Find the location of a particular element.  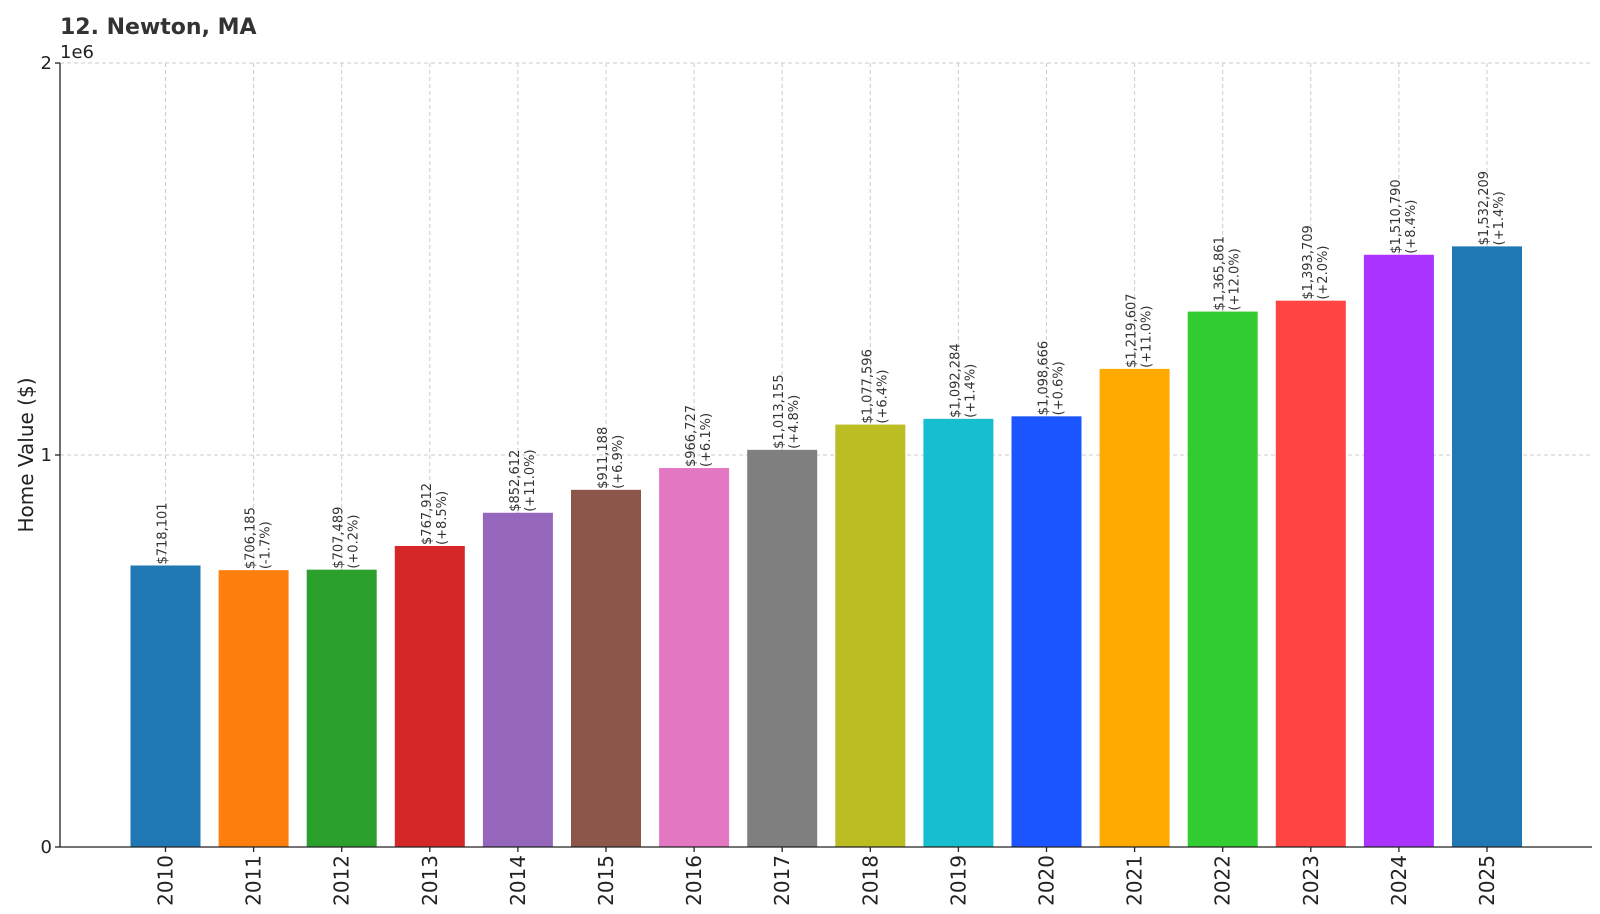

y-ticks: 0 1 2 is located at coordinates (50, 455).